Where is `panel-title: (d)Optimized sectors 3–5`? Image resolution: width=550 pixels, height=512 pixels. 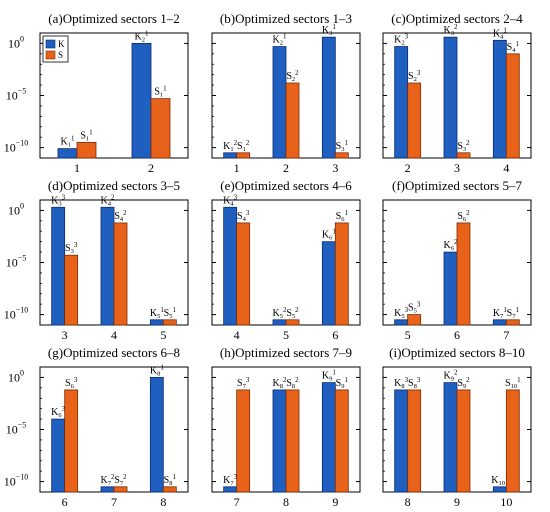
panel-title: (d)Optimized sectors 3–5 is located at coordinates (114, 185).